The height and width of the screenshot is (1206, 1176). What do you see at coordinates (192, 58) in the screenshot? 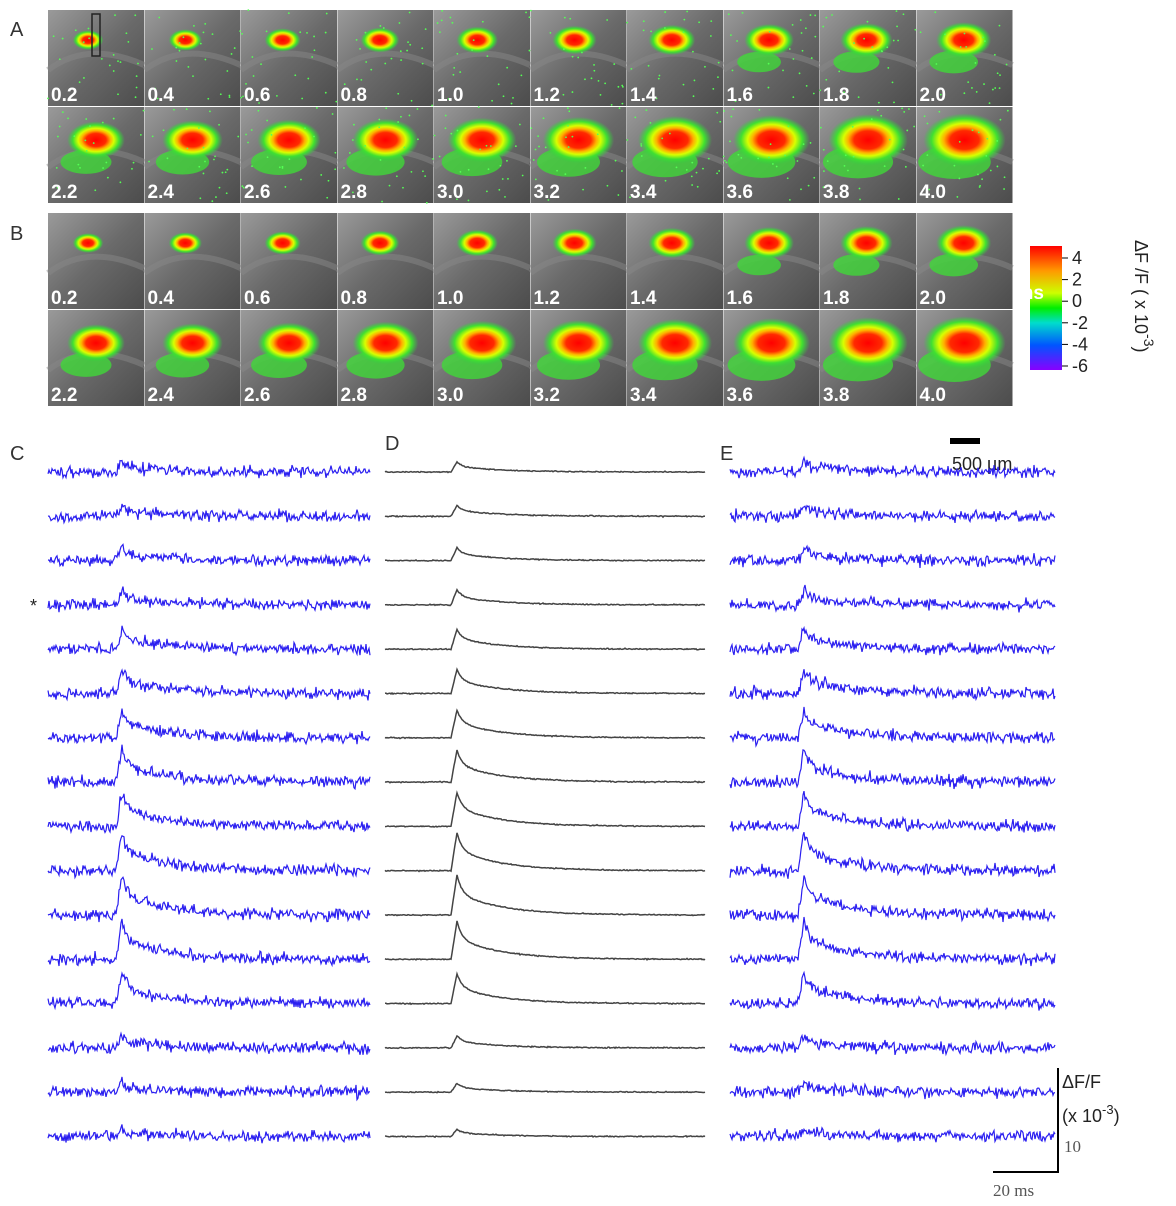
I see `frame: 0.4` at bounding box center [192, 58].